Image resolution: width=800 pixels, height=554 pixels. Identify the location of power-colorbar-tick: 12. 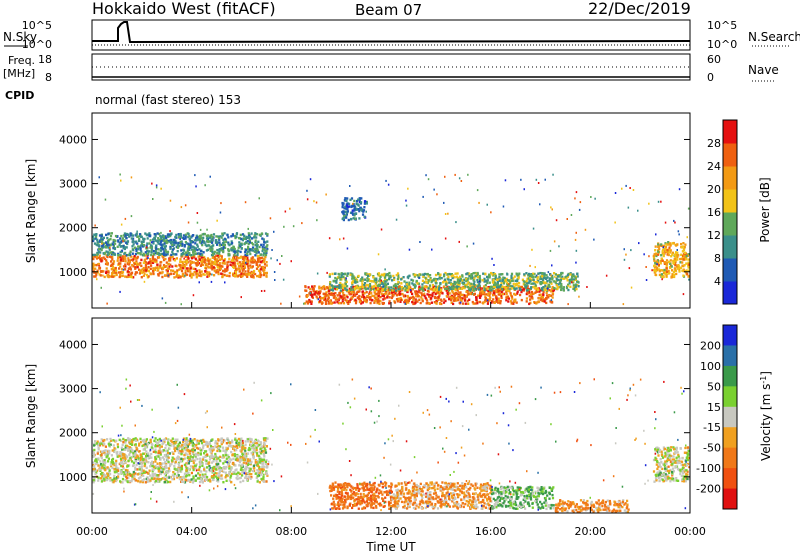
(714, 235).